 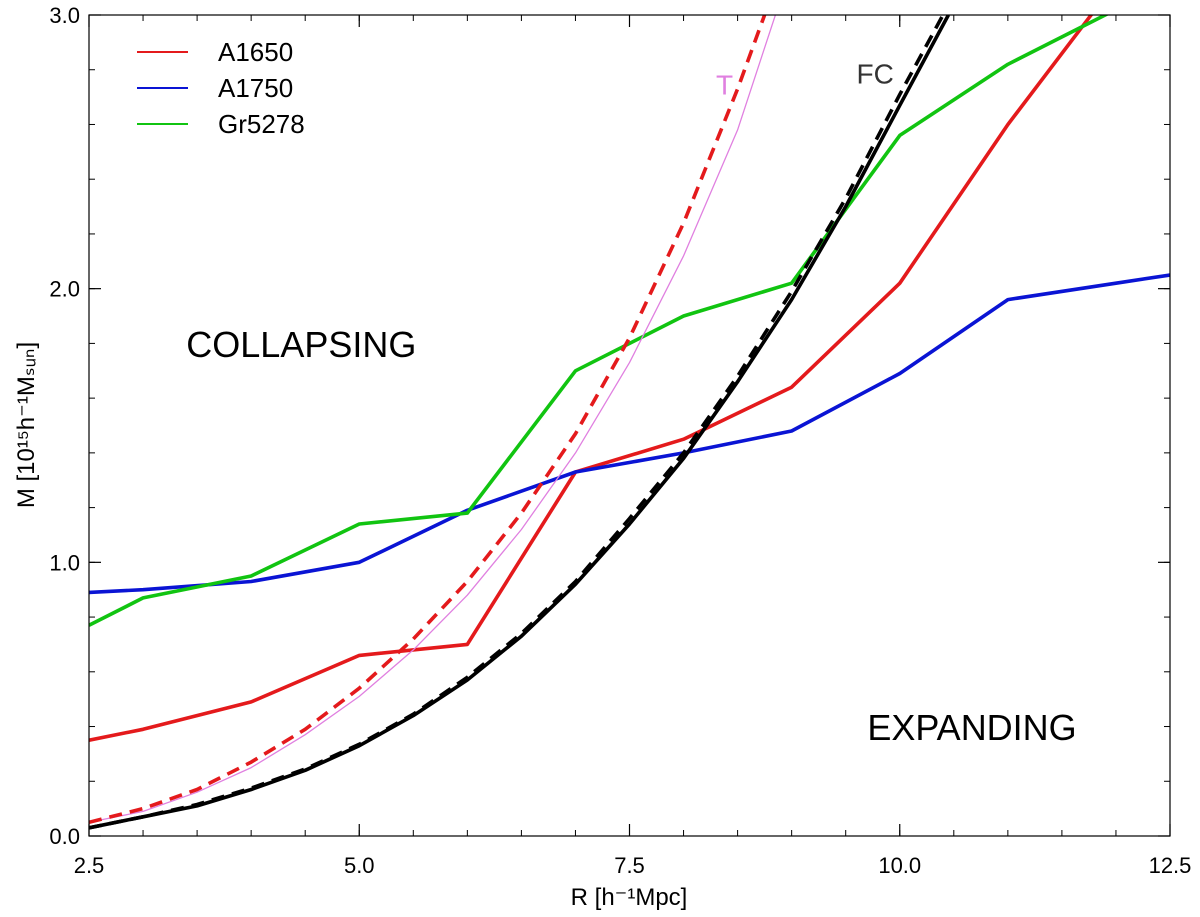 I want to click on x-tick-label: 12.5, so click(x=1170, y=865).